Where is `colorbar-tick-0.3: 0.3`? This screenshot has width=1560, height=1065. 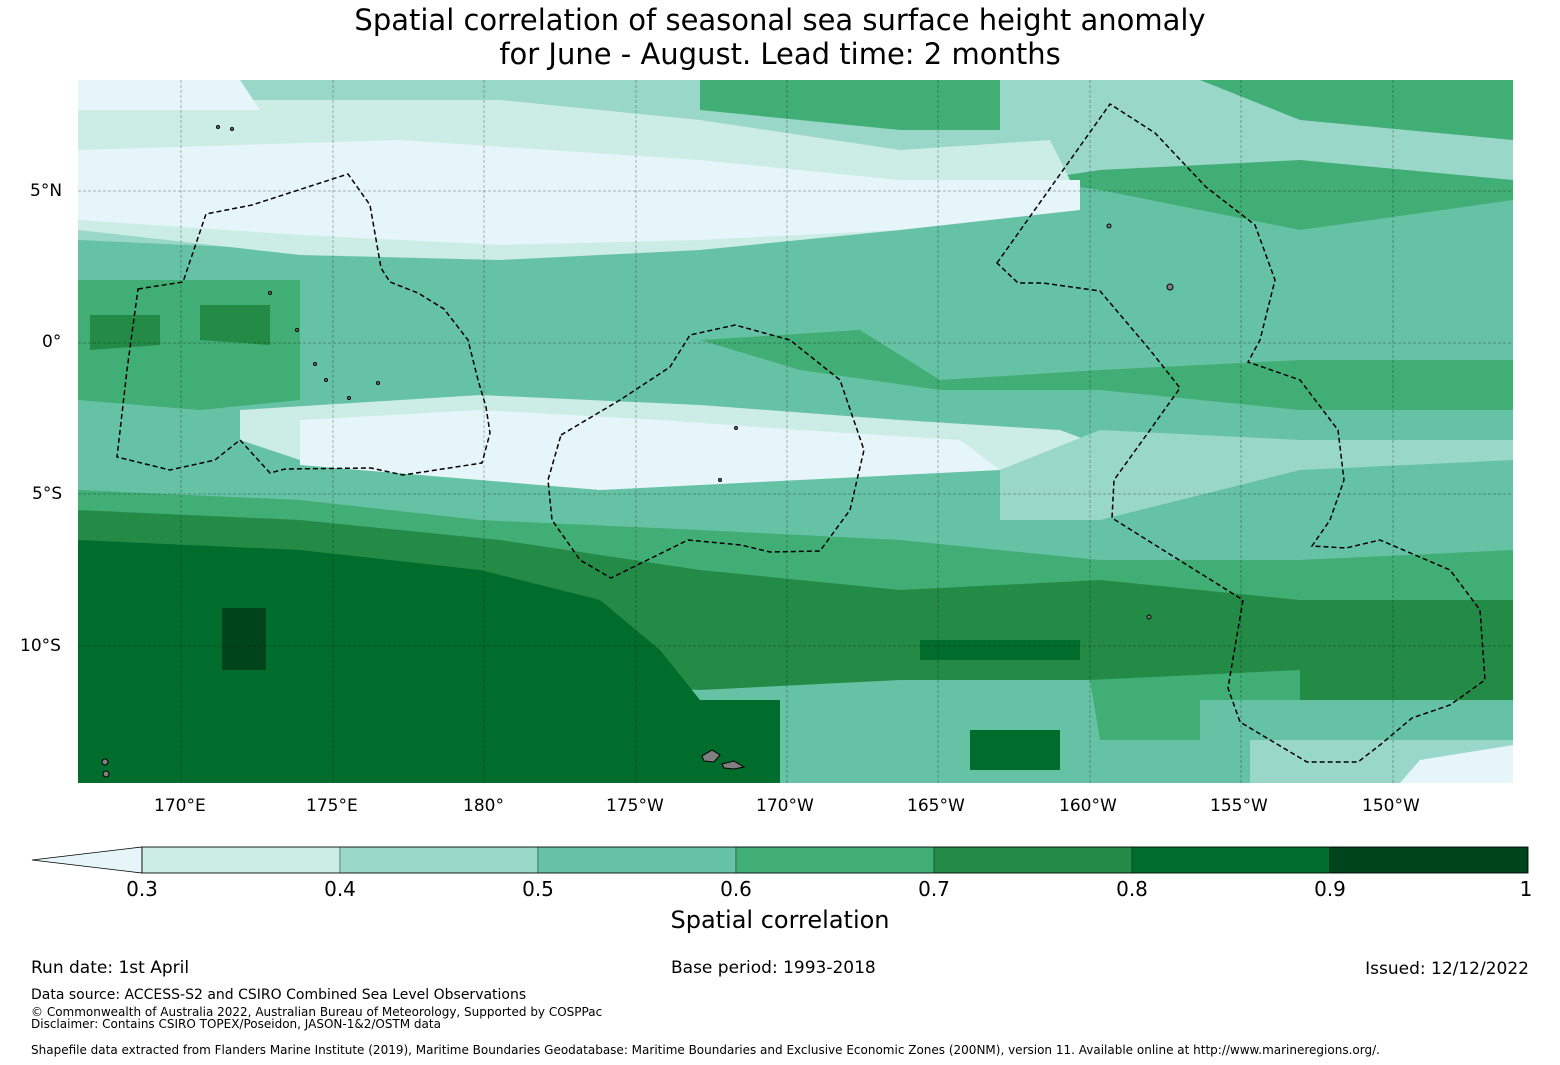 colorbar-tick-0.3: 0.3 is located at coordinates (142, 889).